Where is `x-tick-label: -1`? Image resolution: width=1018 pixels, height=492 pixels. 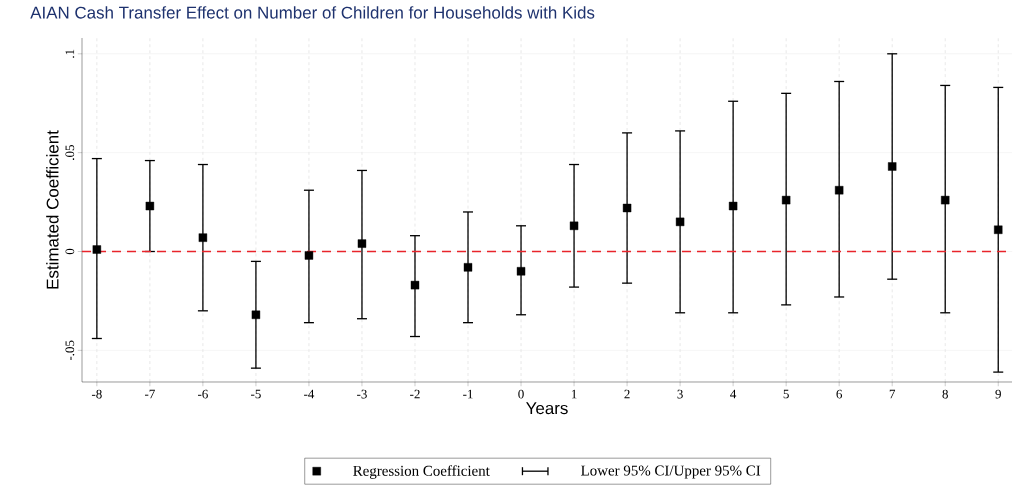 x-tick-label: -1 is located at coordinates (468, 394).